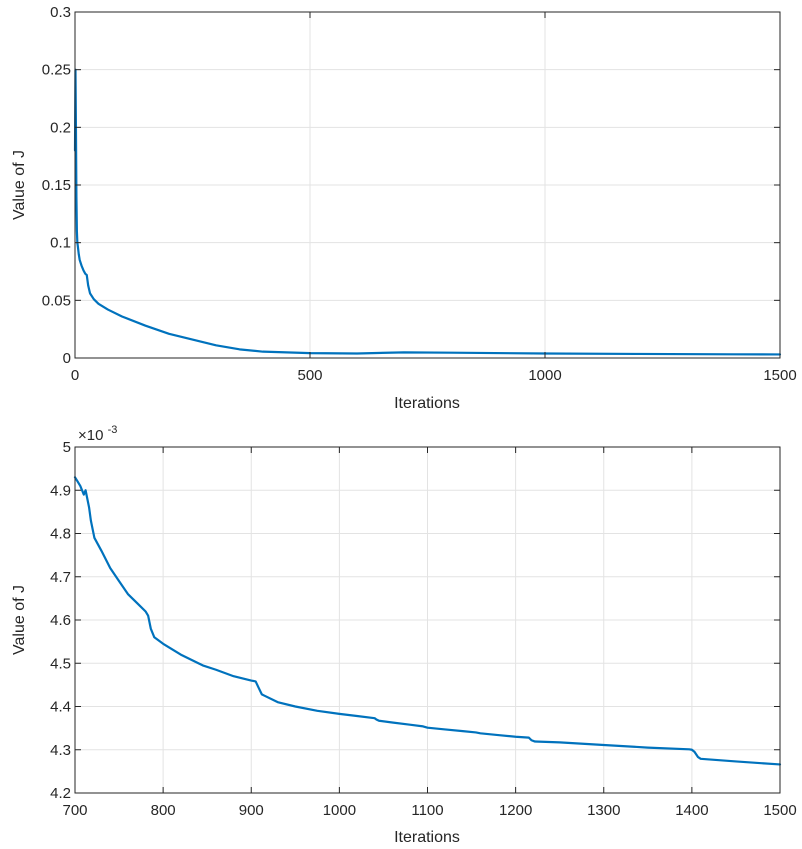  I want to click on plot-1-y-tick-label: 0.25, so click(56, 70).